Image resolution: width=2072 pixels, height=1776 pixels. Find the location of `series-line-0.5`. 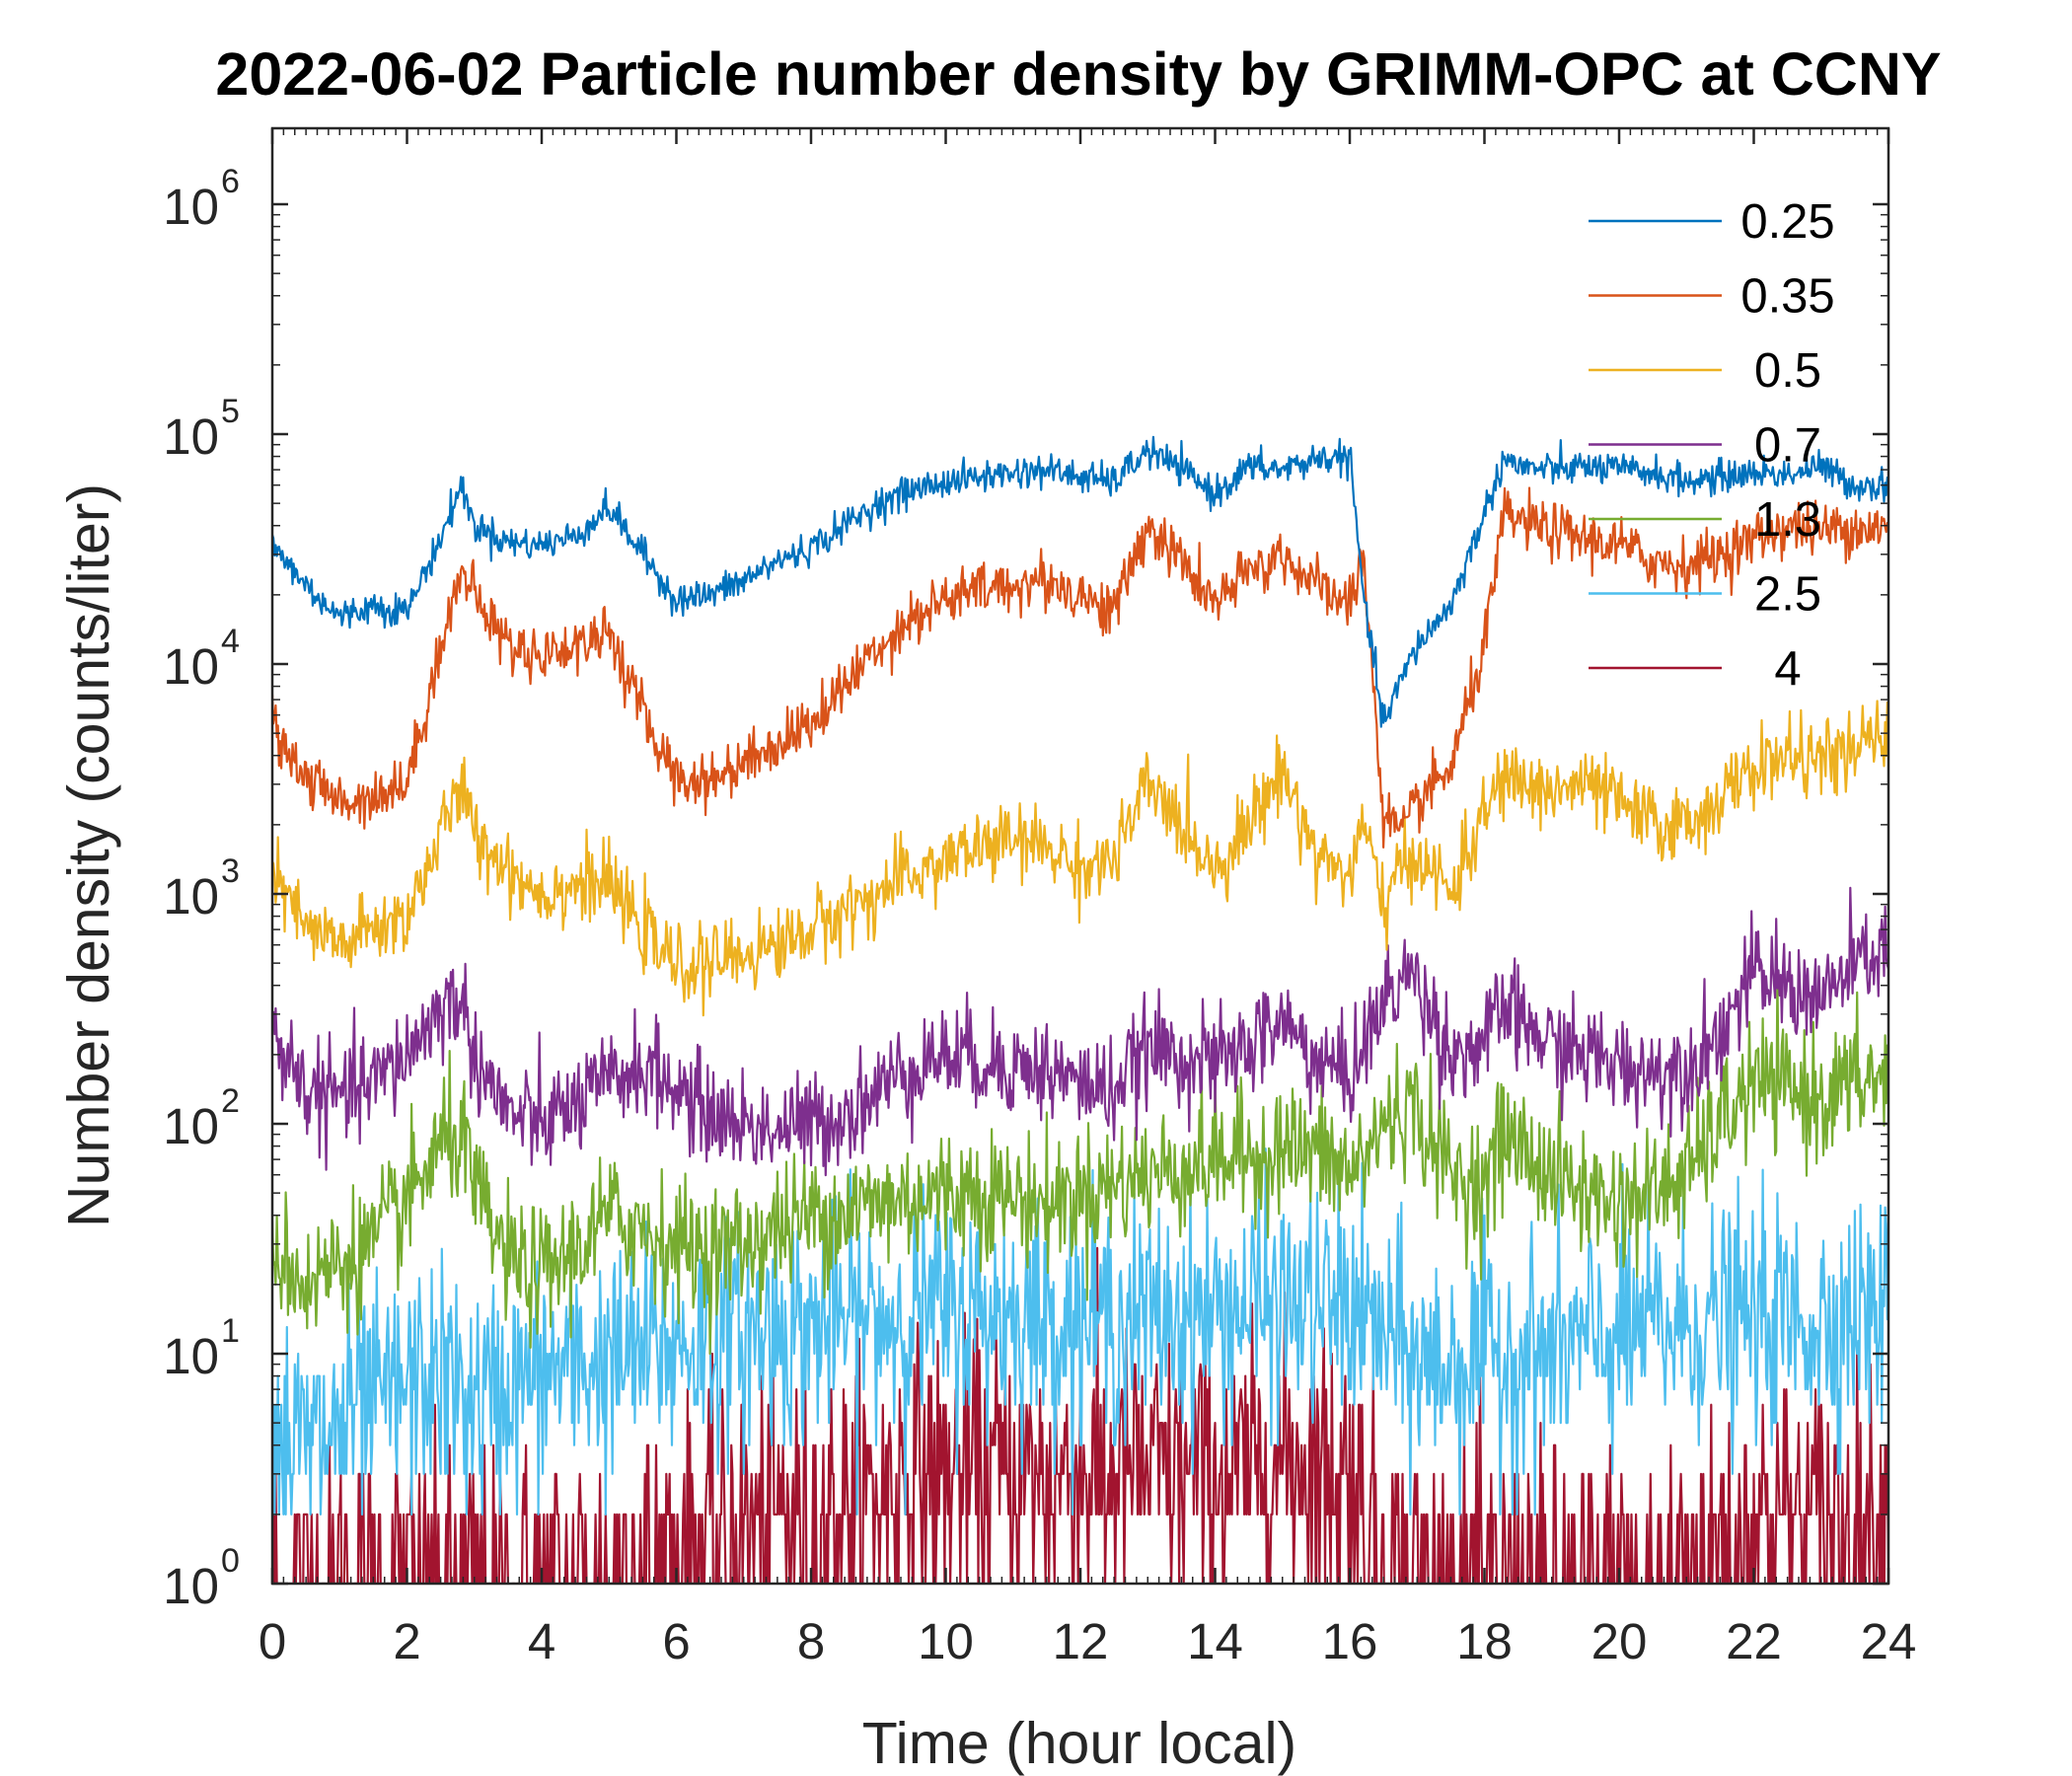

series-line-0.5 is located at coordinates (1080, 859).